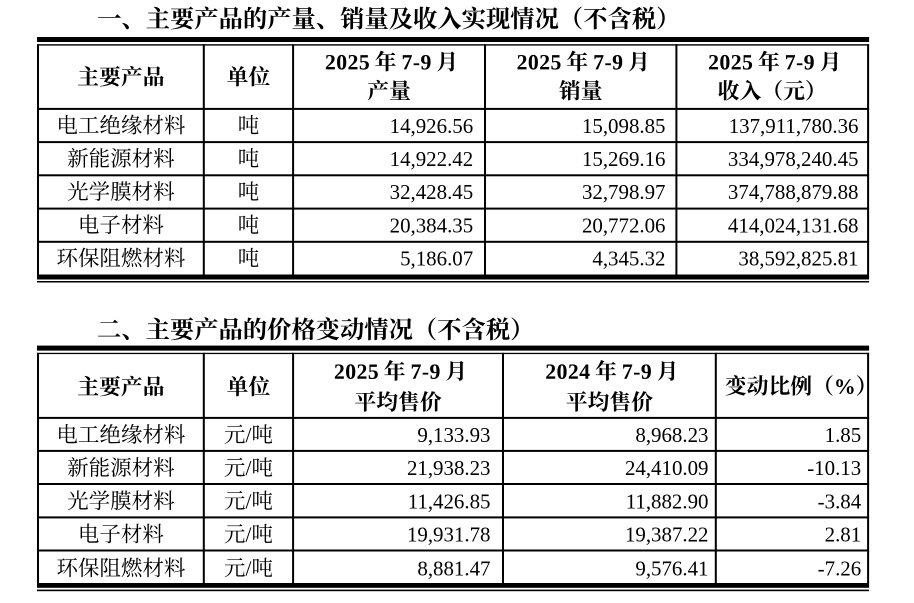 The width and height of the screenshot is (914, 603). Describe the element at coordinates (793, 159) in the screenshot. I see `svg-text: 334,978,240.45` at that location.